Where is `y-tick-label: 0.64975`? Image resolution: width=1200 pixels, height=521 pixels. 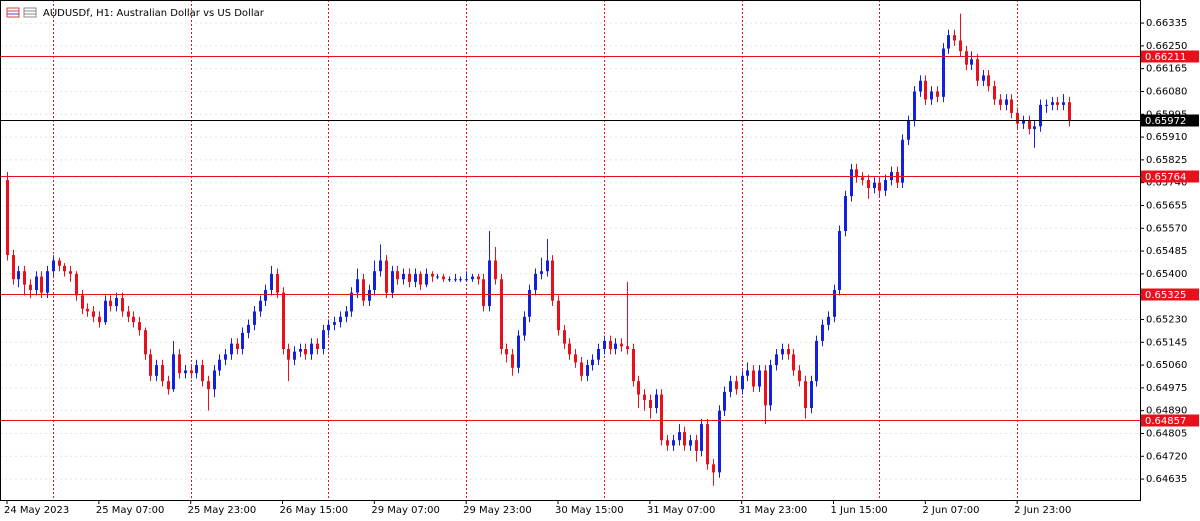
y-tick-label: 0.64975 is located at coordinates (1166, 388).